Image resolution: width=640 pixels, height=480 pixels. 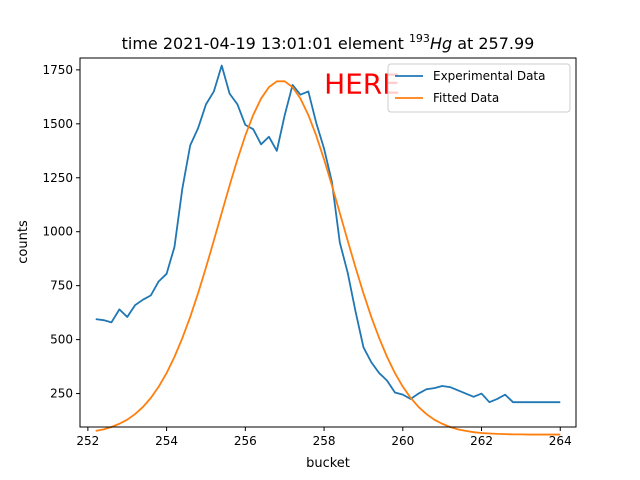 I want to click on y-tick-label: 1750, so click(x=57, y=70).